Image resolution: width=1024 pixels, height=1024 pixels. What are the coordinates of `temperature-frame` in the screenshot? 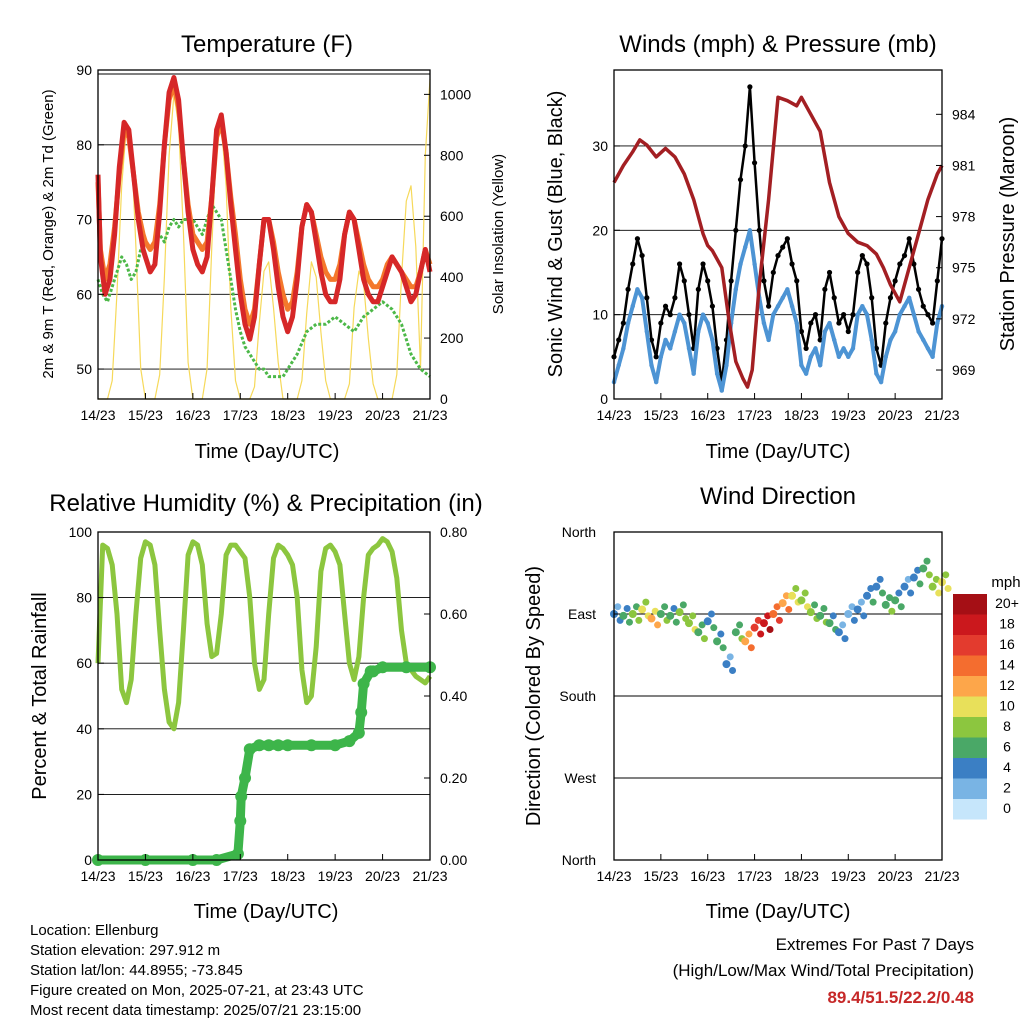 It's located at (264, 234).